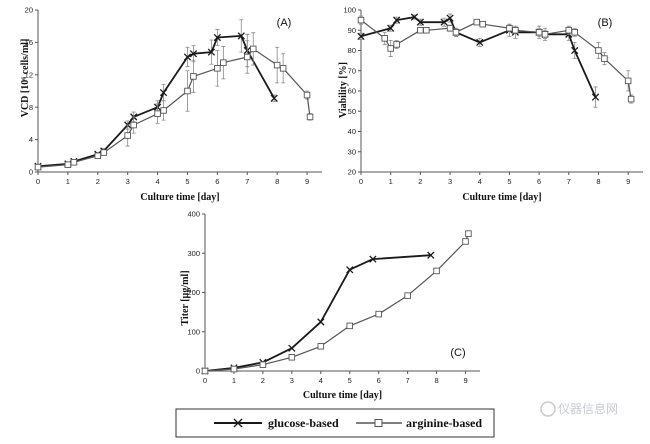  What do you see at coordinates (247, 181) in the screenshot?
I see `x-tick-label-a: 7` at bounding box center [247, 181].